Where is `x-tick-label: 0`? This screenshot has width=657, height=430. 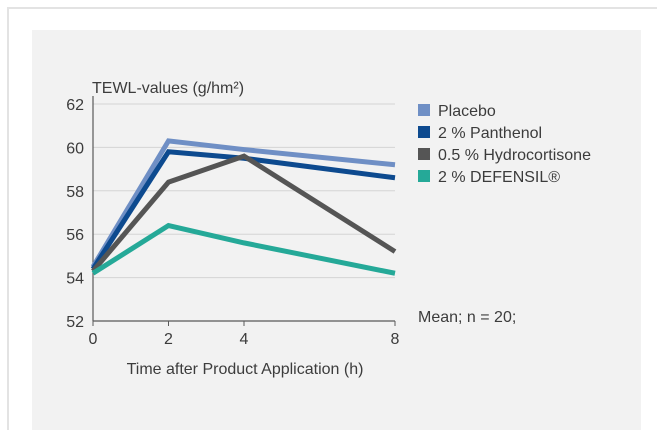 x-tick-label: 0 is located at coordinates (93, 339).